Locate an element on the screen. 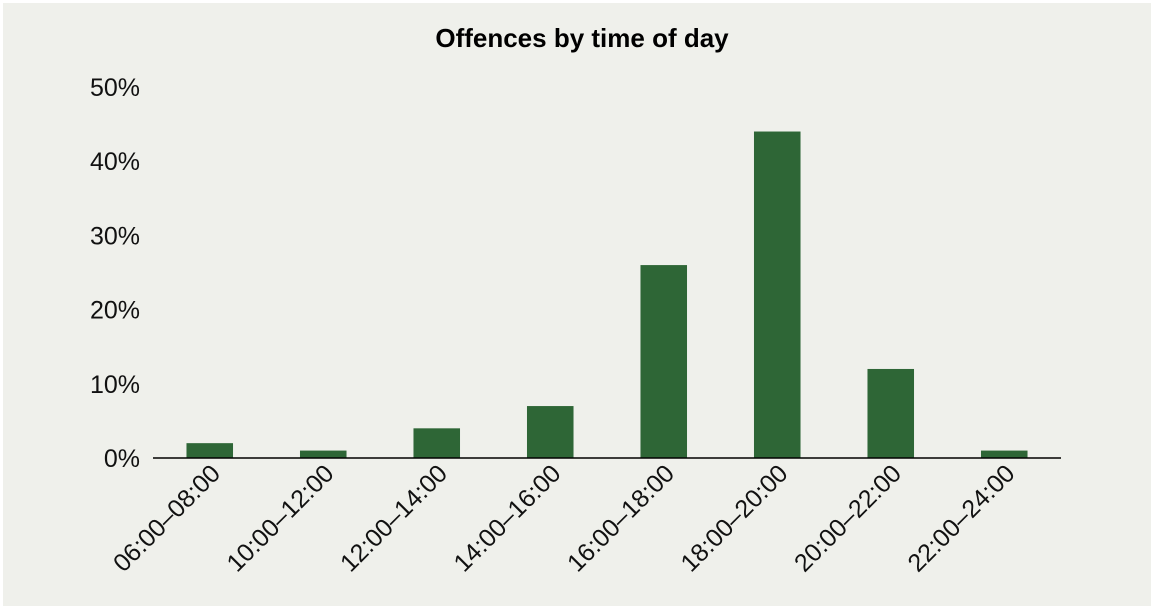 This screenshot has width=1155, height=610. y-tick-label: 0% is located at coordinates (122, 459).